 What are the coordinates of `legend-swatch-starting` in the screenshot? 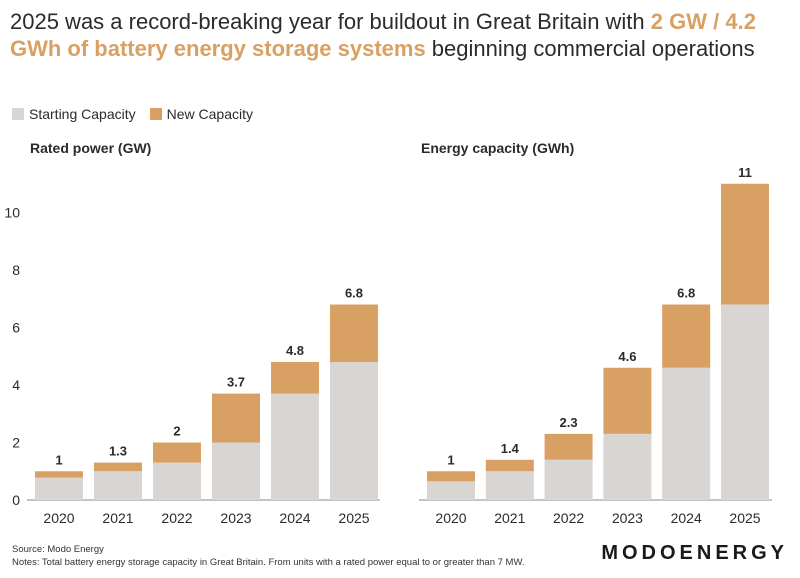 It's located at (18, 114).